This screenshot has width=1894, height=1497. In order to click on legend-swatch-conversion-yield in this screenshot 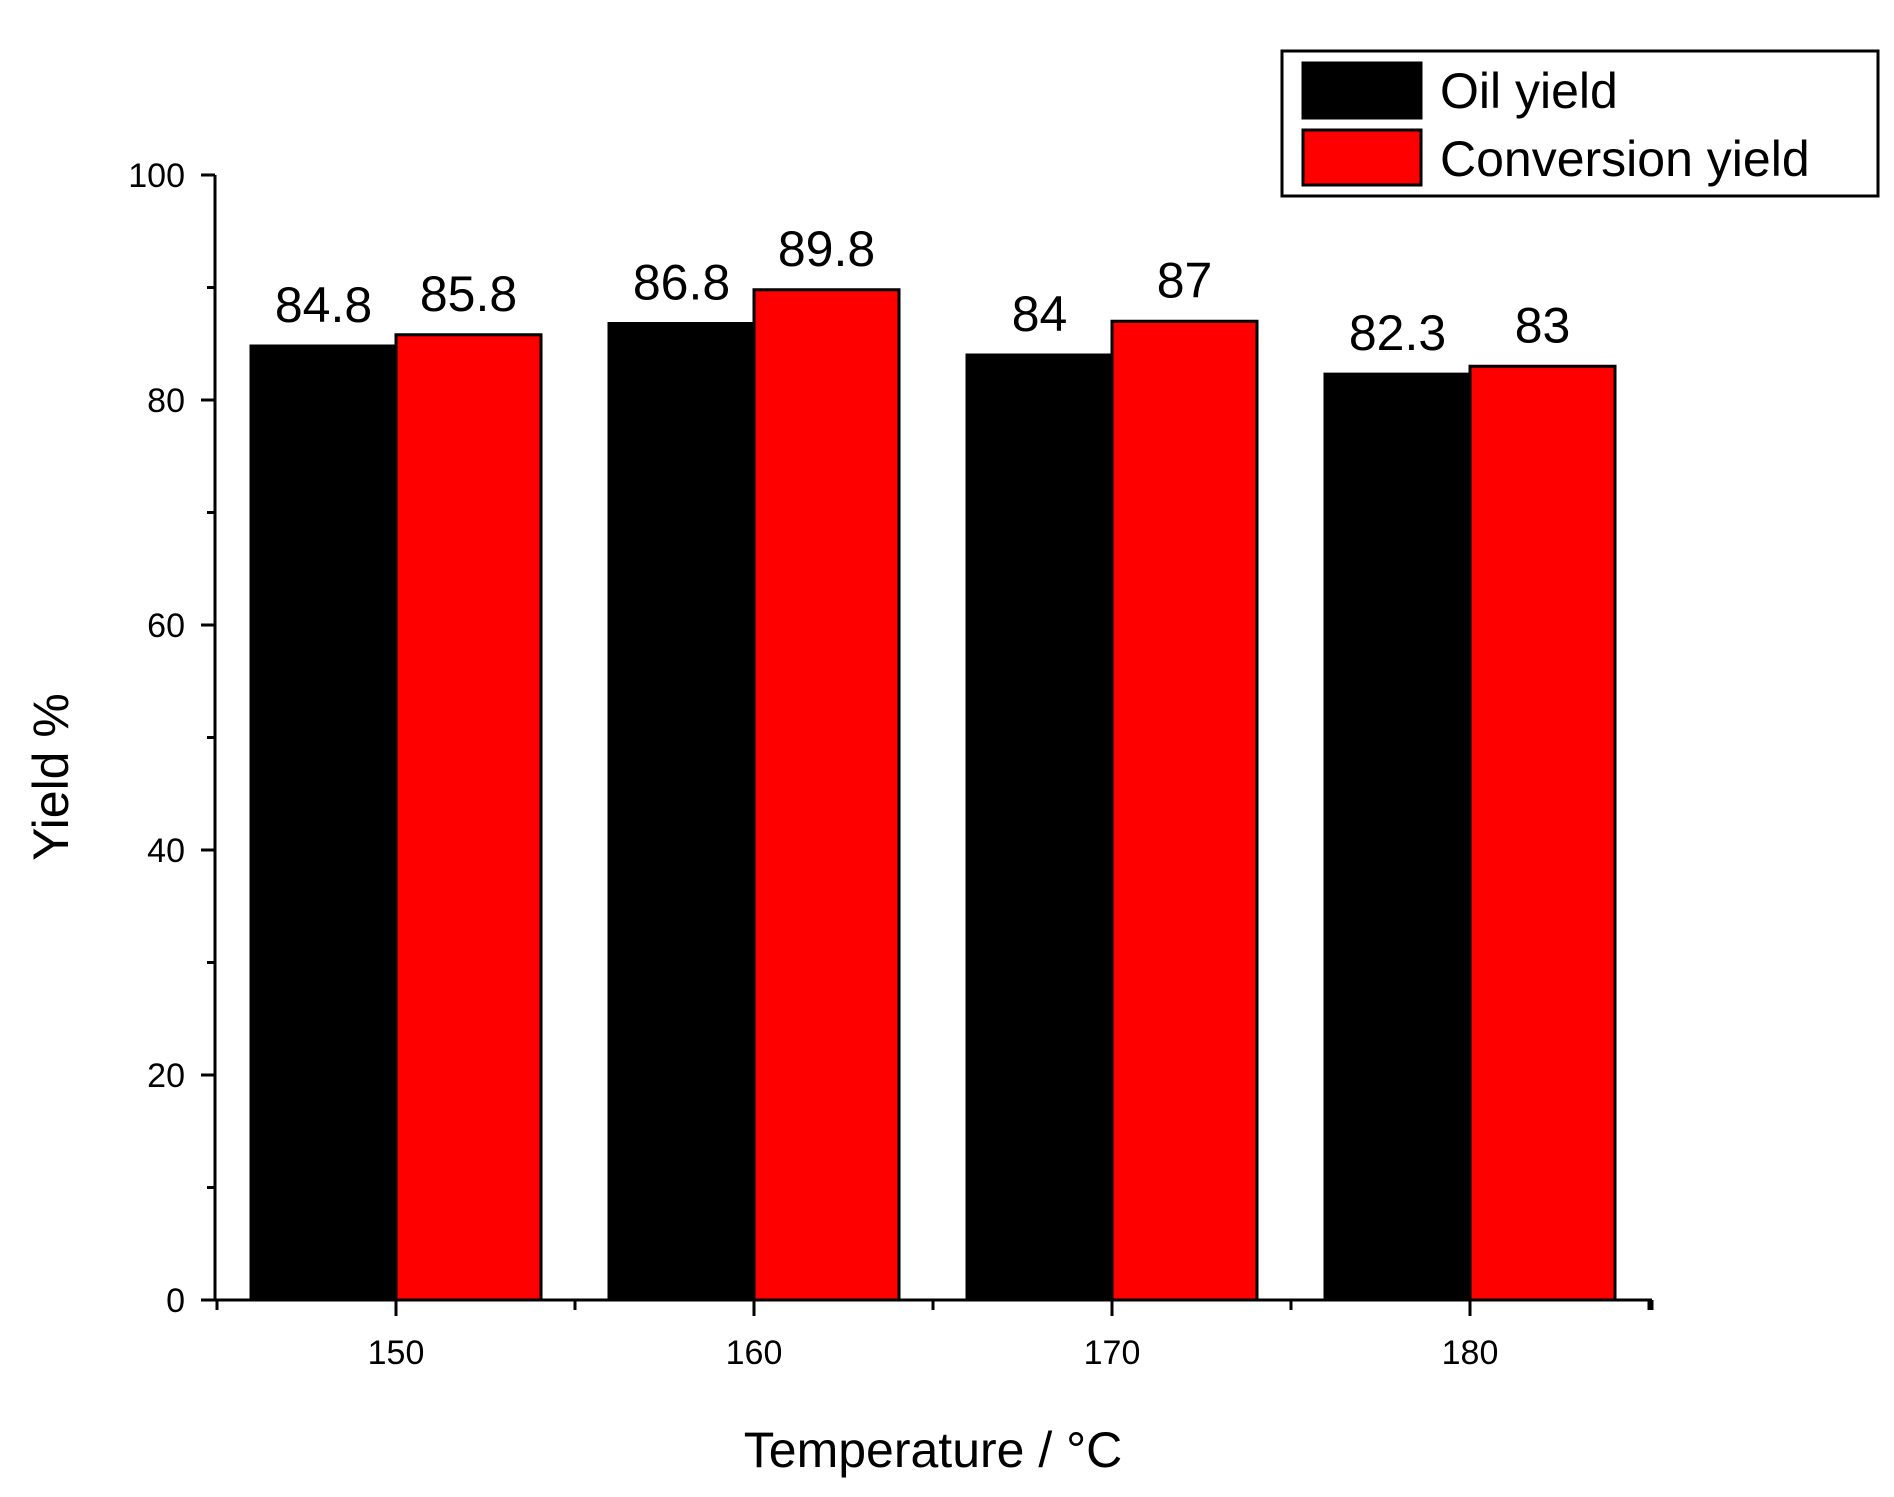, I will do `click(1362, 157)`.